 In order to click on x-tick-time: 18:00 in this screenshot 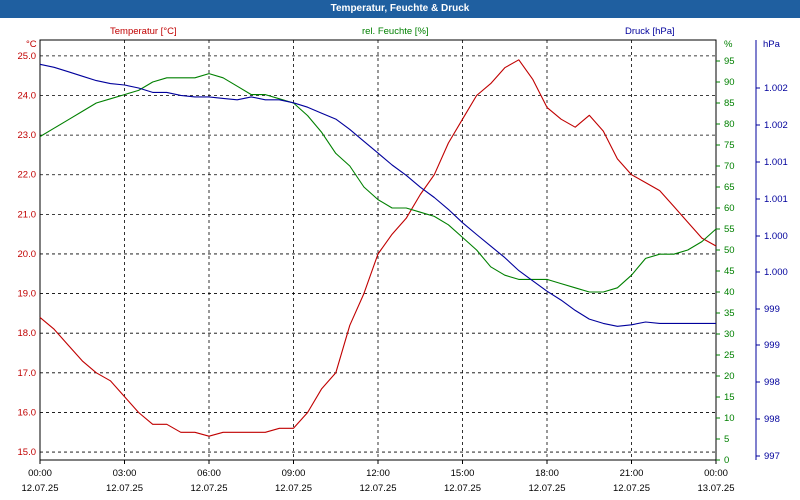, I will do `click(547, 473)`.